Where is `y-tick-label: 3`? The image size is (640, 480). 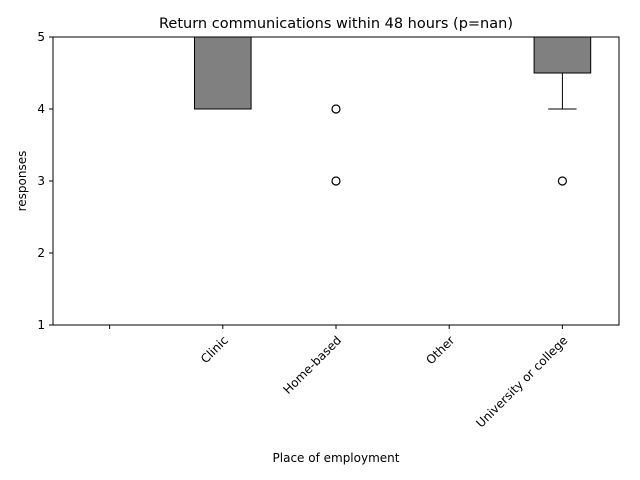 y-tick-label: 3 is located at coordinates (41, 181).